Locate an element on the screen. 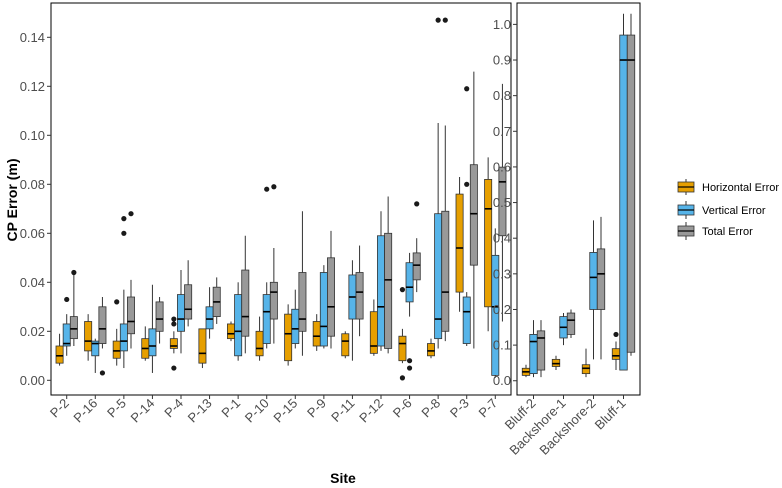  box-left-s0-c10 is located at coordinates (345, 345).